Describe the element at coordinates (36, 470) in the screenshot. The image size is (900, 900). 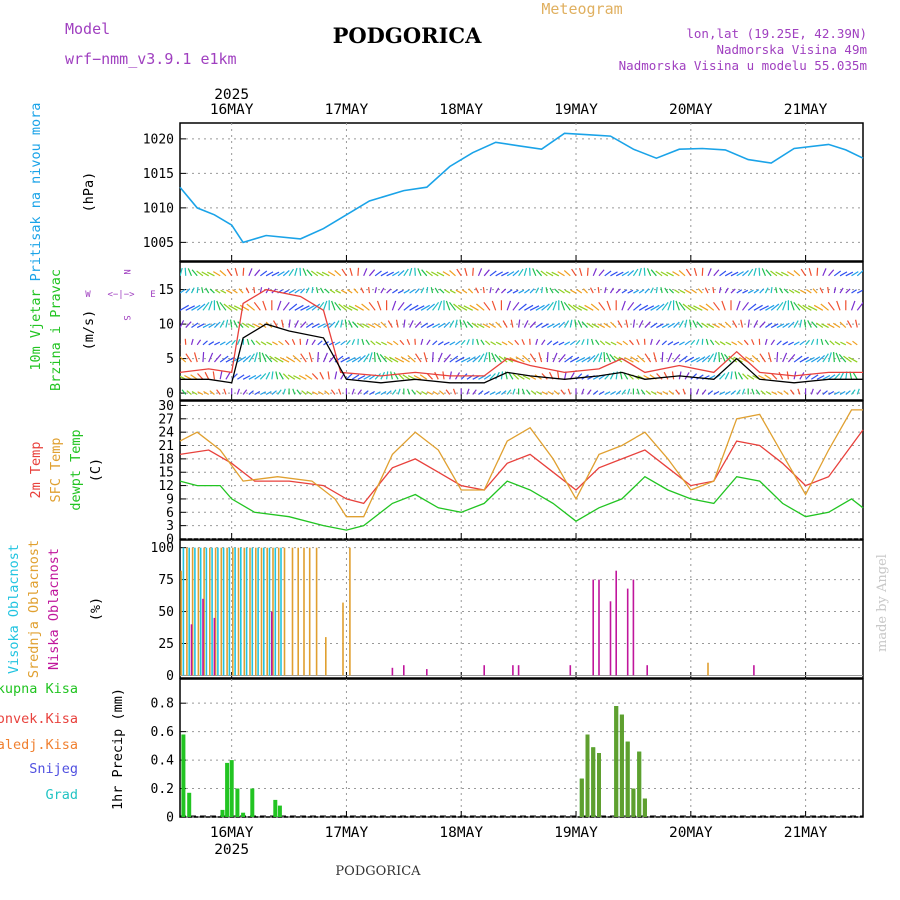
I see `temp-axis-title-1: 2m Temp` at that location.